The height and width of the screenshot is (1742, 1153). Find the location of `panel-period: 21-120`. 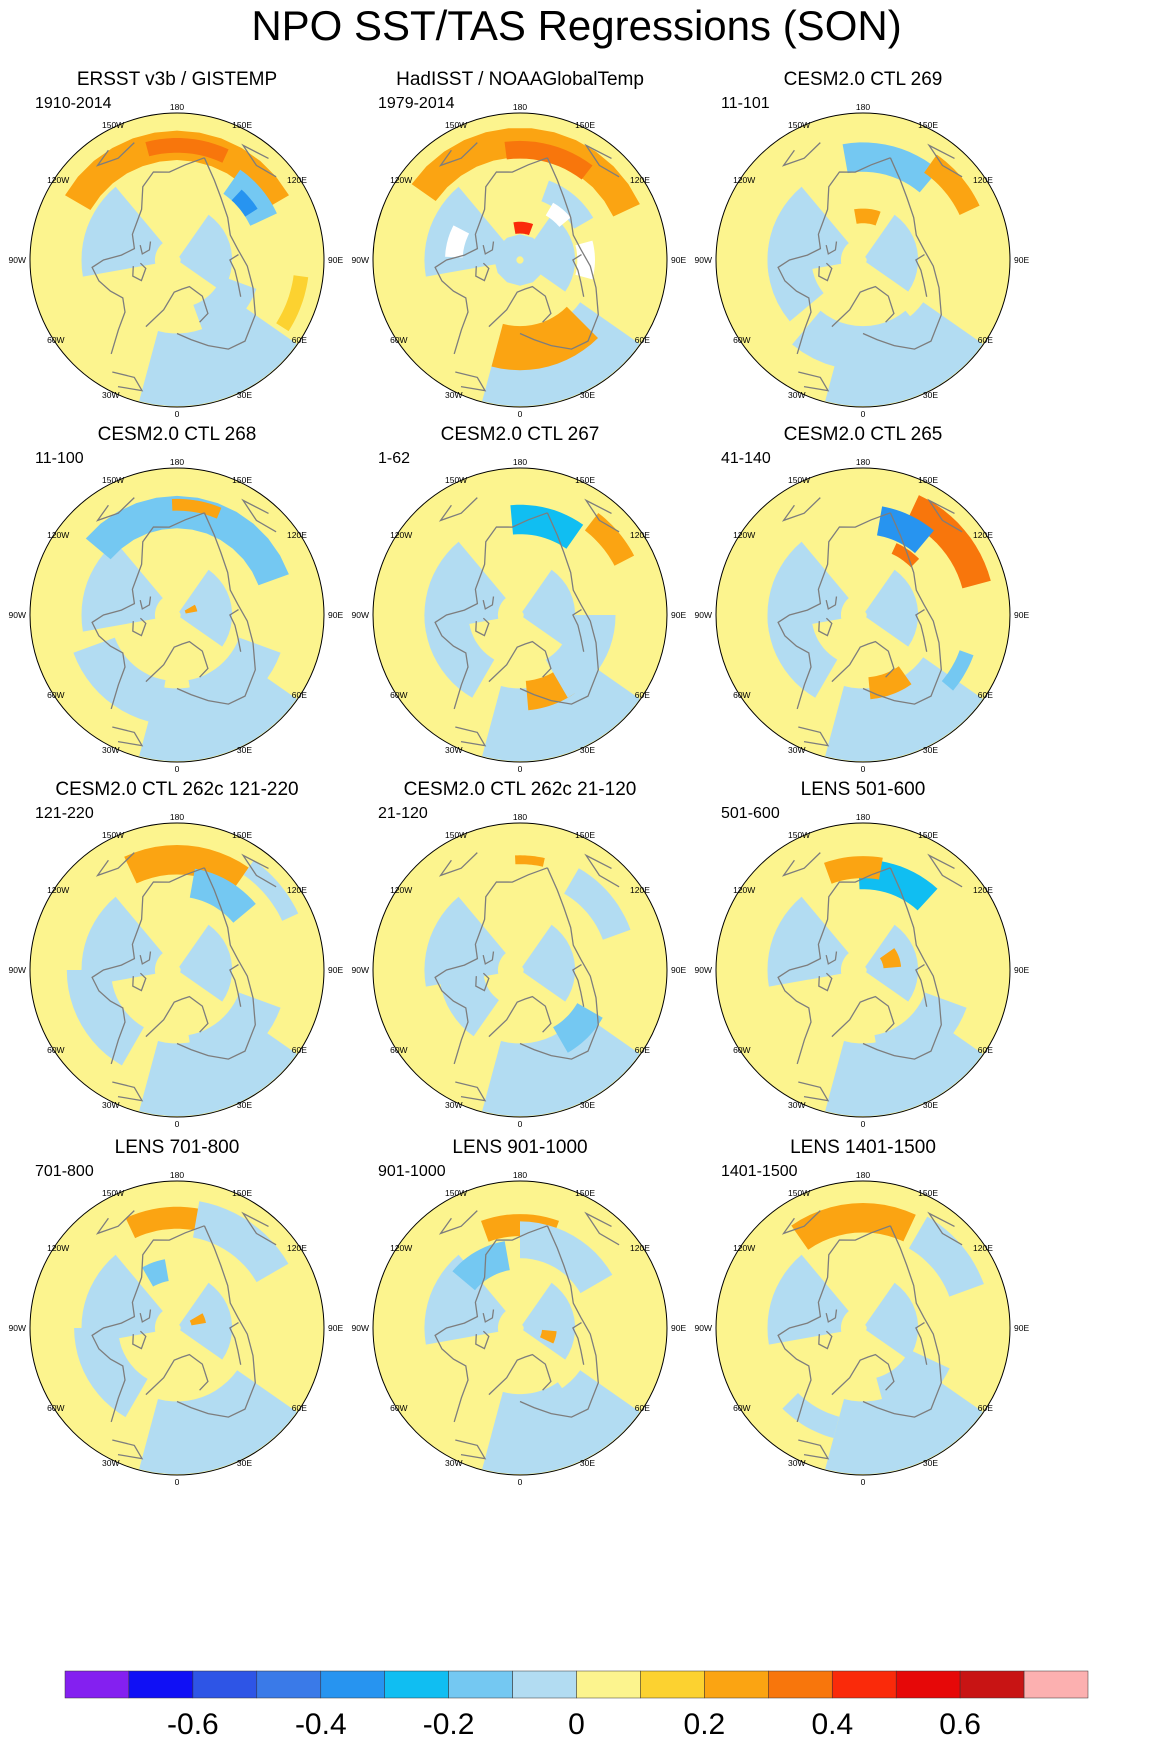

panel-period: 21-120 is located at coordinates (403, 813).